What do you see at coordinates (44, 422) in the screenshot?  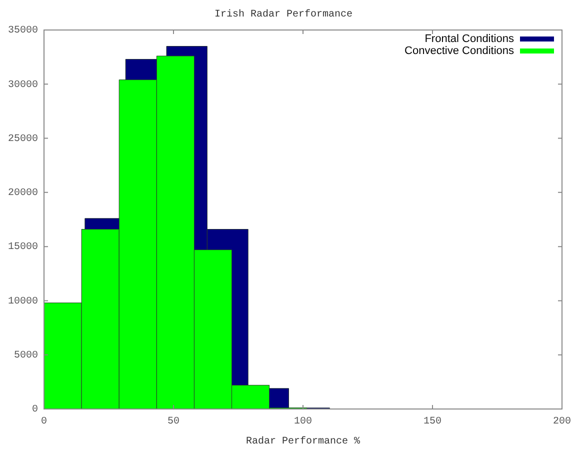 I see `x-tick-label: 0` at bounding box center [44, 422].